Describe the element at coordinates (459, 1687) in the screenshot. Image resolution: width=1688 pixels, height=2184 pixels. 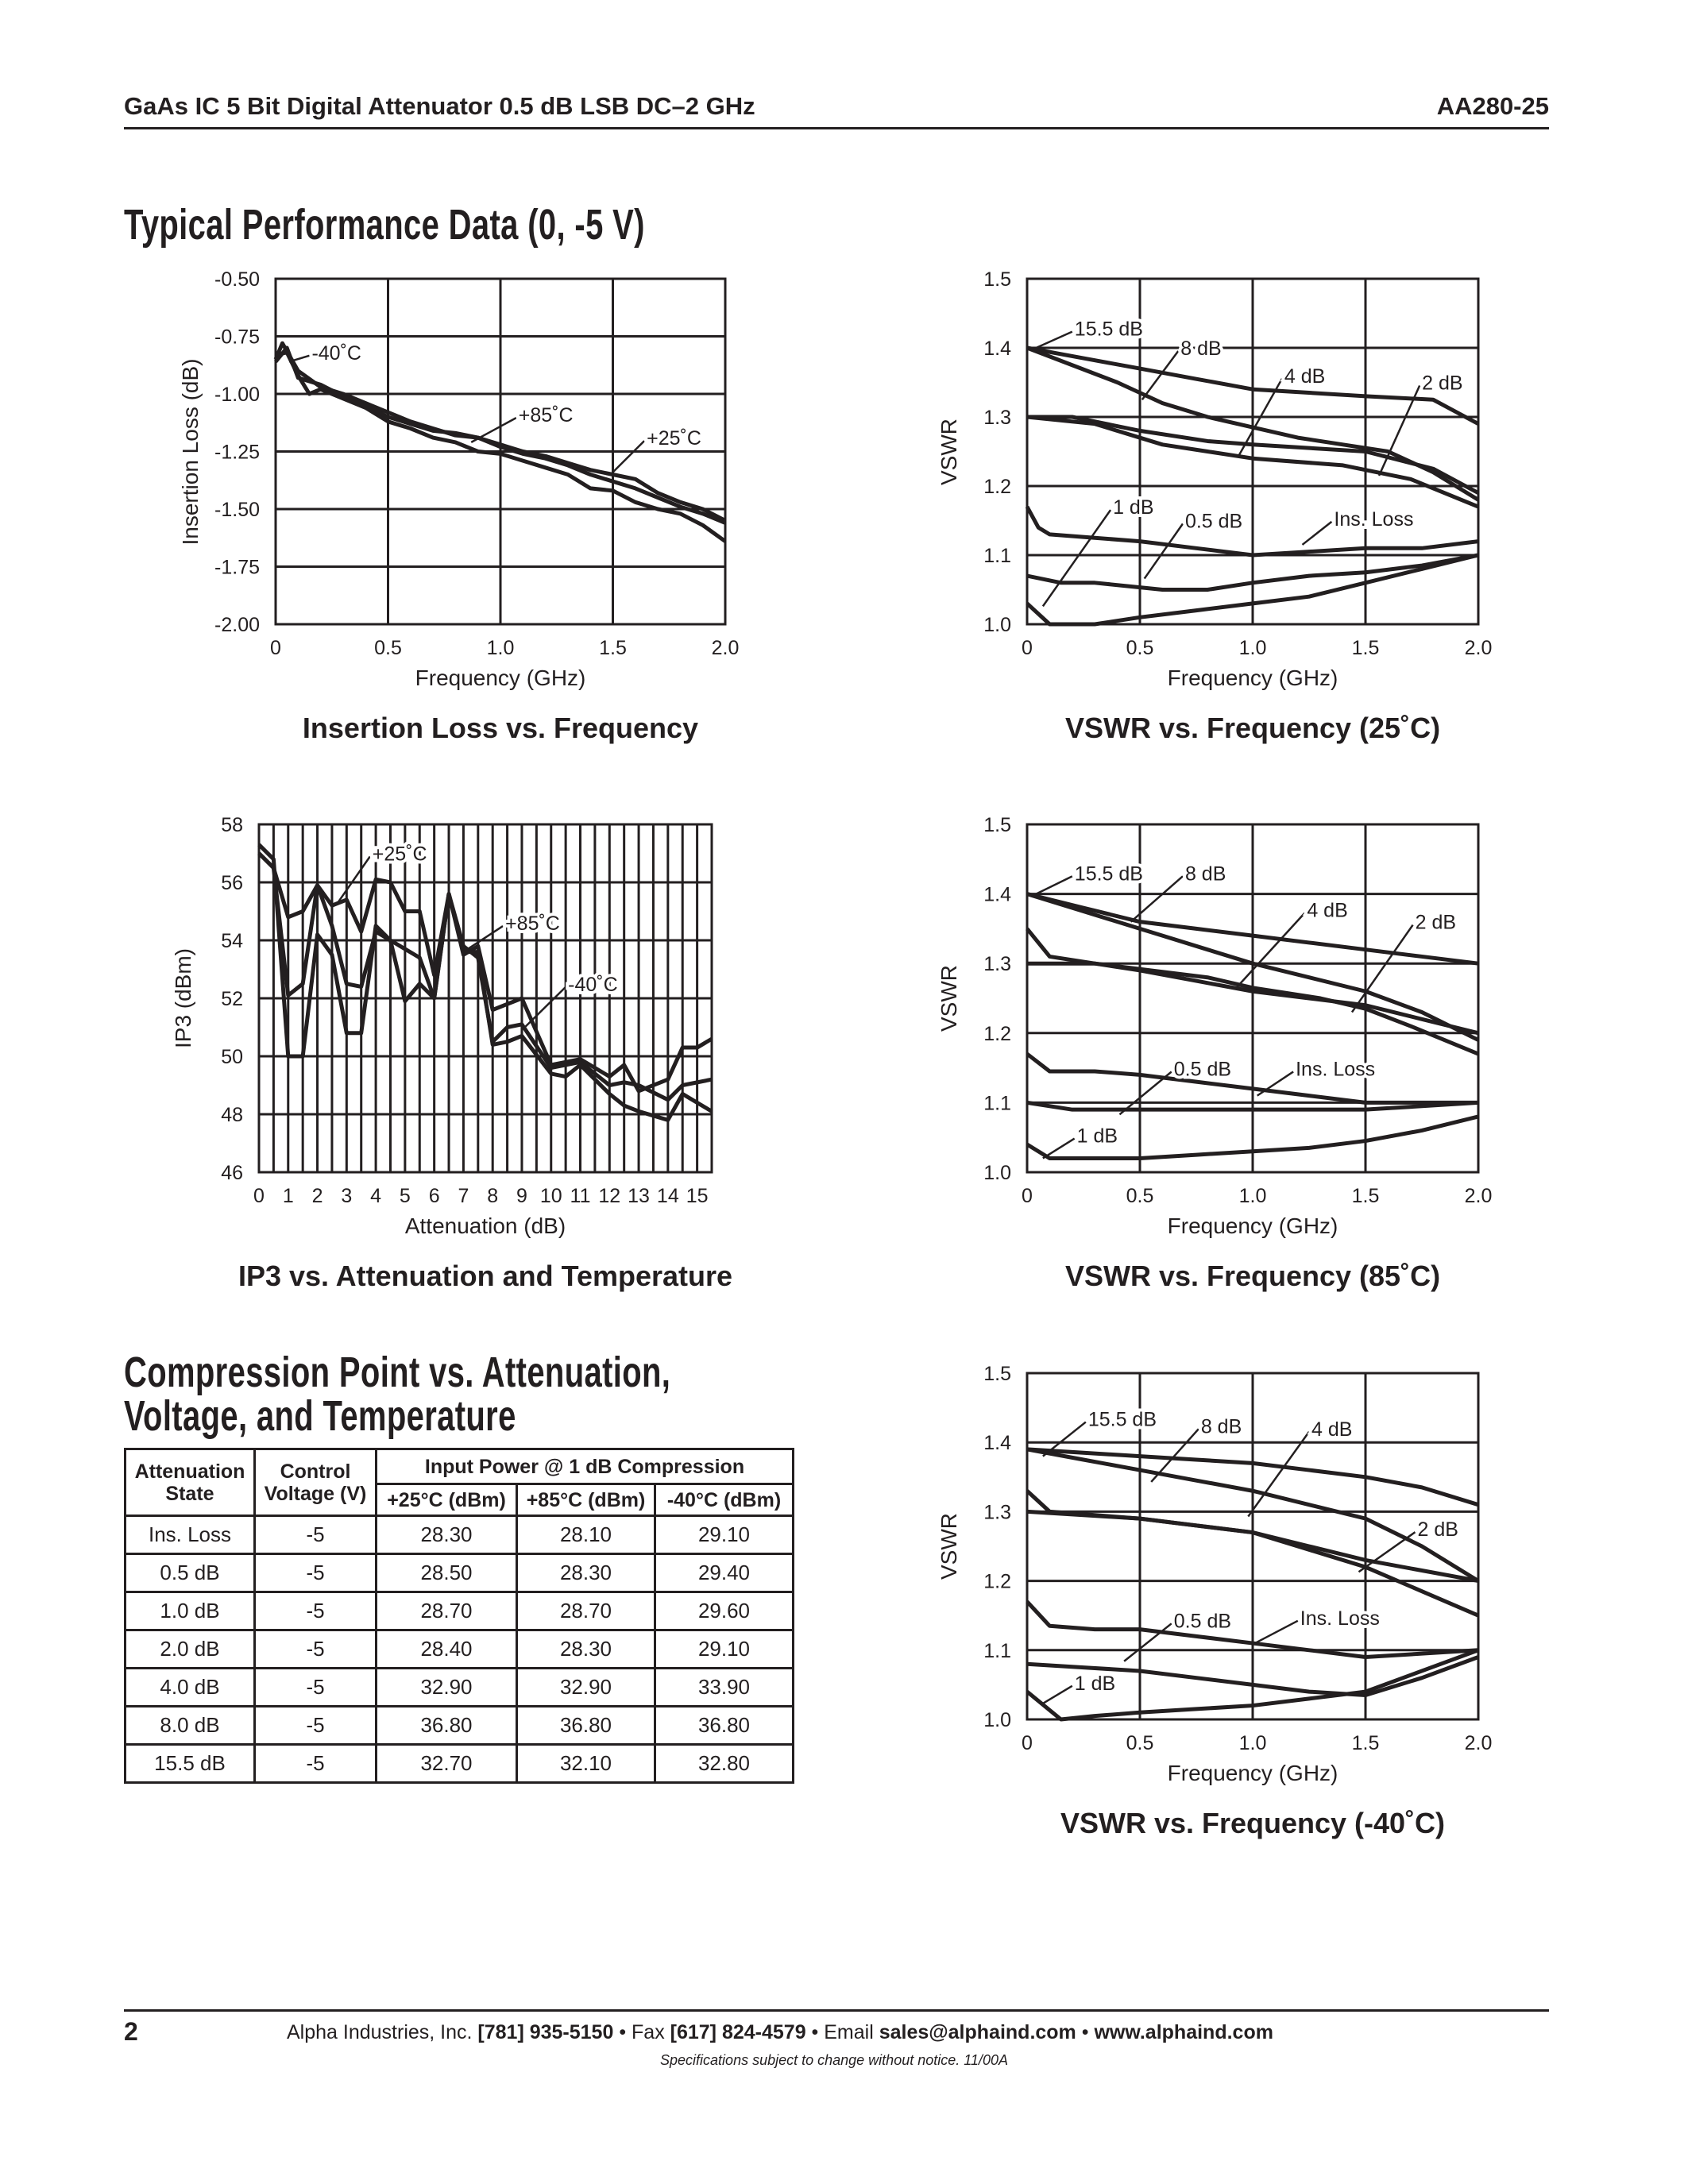
I see `table-row: 4.0 dB -5 32.90 32.90 33.90` at that location.